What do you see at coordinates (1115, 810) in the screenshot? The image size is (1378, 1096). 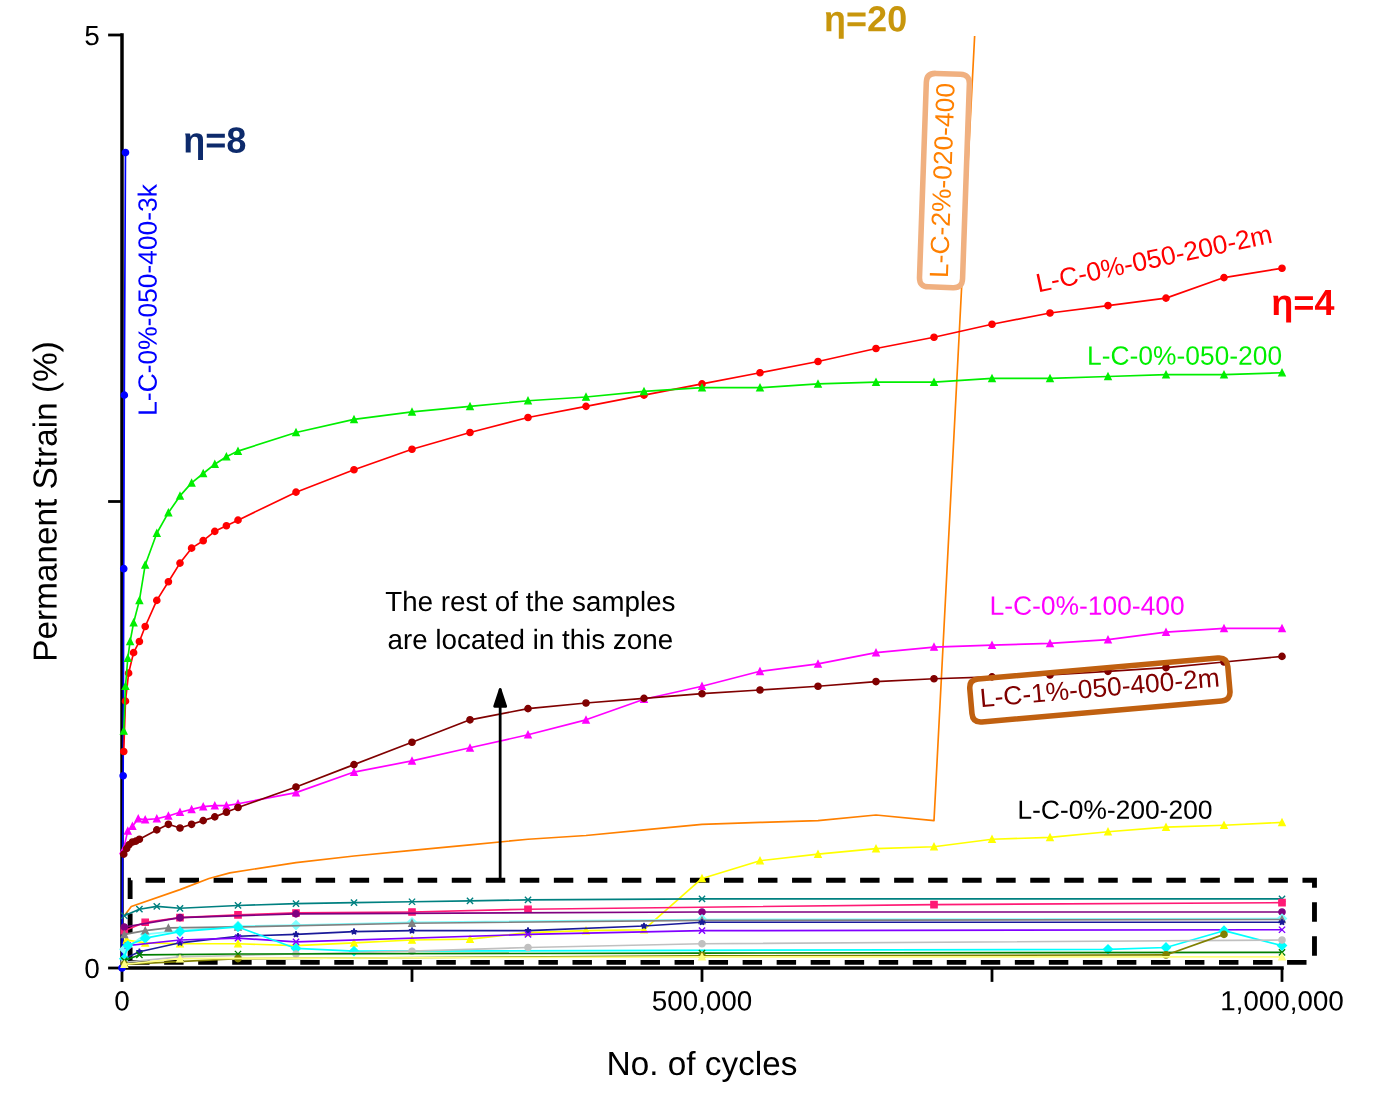 I see `series-label: L-C-0%-200-200` at bounding box center [1115, 810].